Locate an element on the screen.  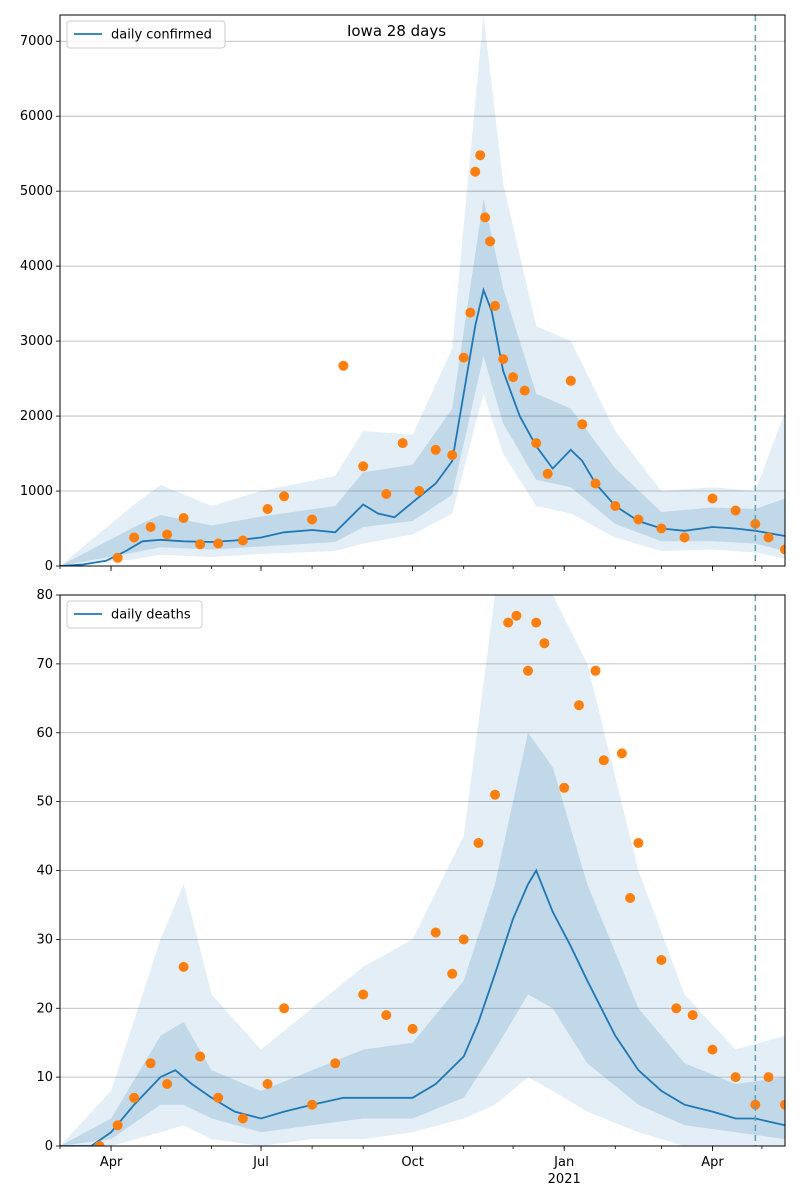
y-tick-label: 60 is located at coordinates (44, 733).